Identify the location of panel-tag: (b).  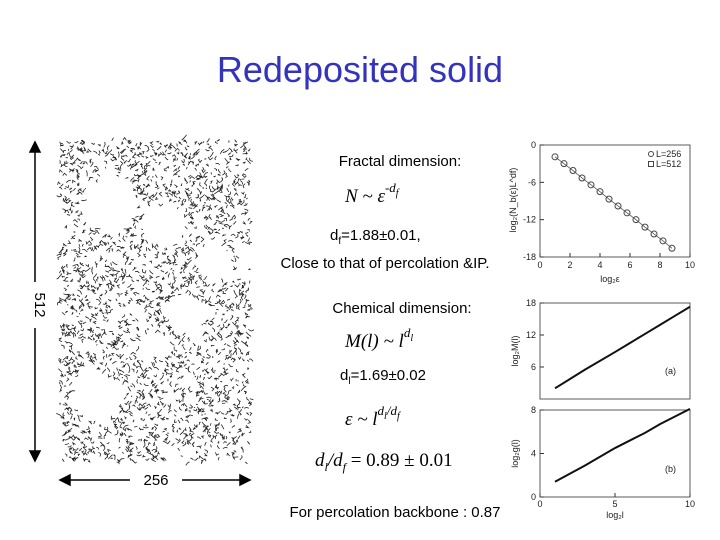
(670, 469).